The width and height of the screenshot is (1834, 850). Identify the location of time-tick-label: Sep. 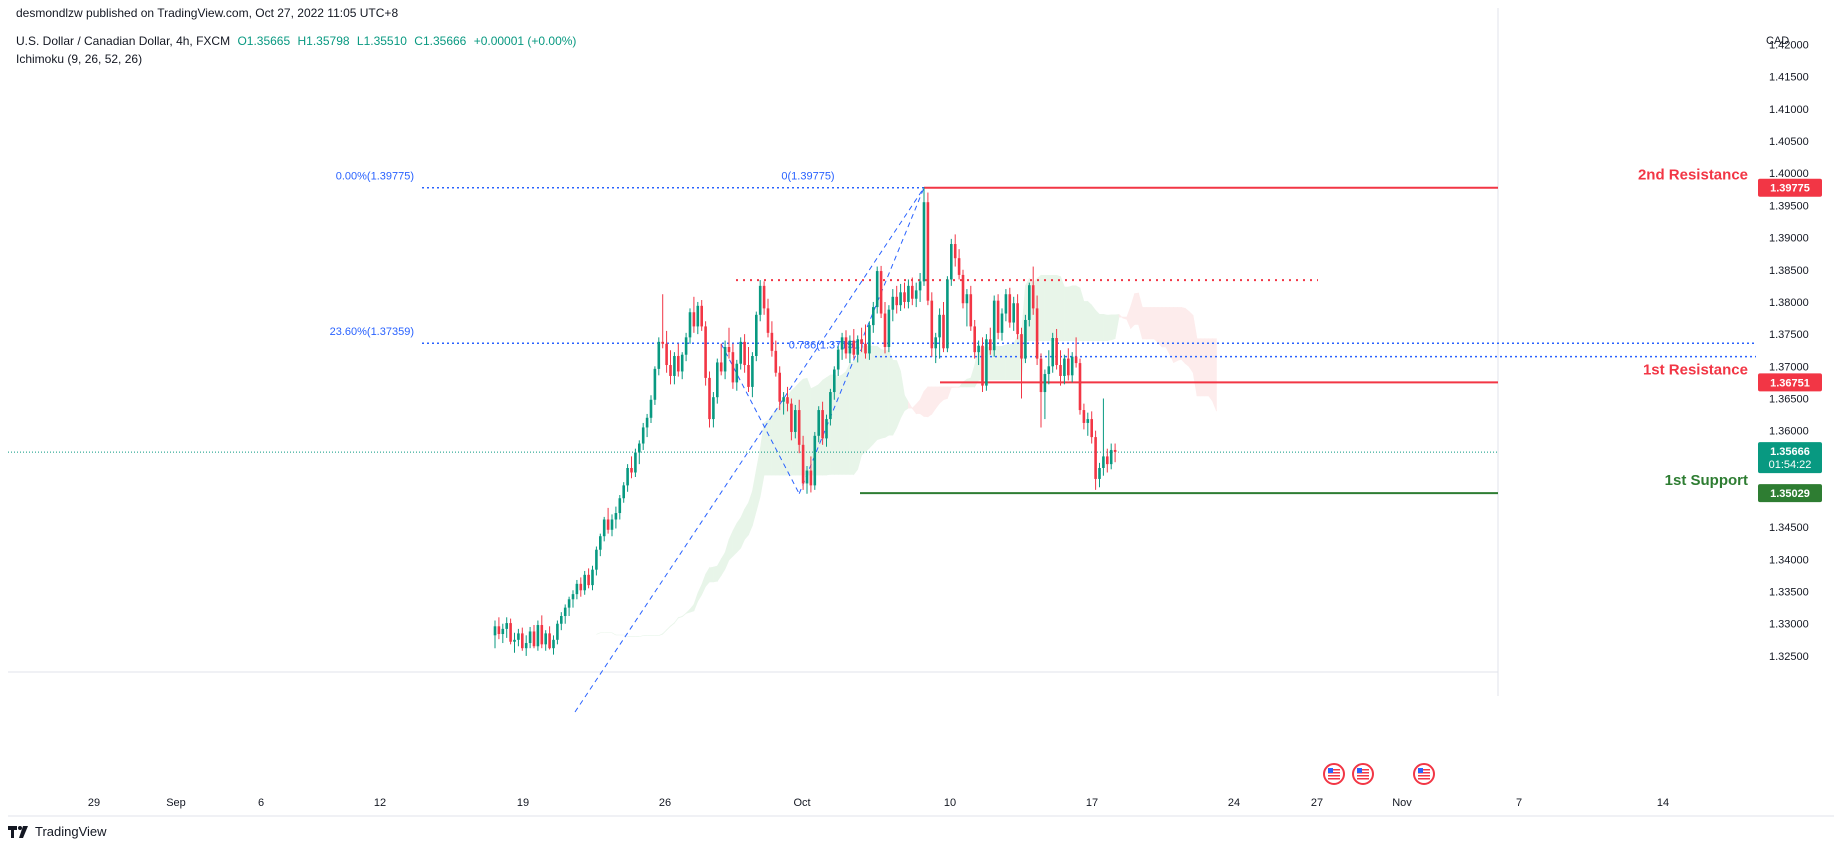
(176, 803).